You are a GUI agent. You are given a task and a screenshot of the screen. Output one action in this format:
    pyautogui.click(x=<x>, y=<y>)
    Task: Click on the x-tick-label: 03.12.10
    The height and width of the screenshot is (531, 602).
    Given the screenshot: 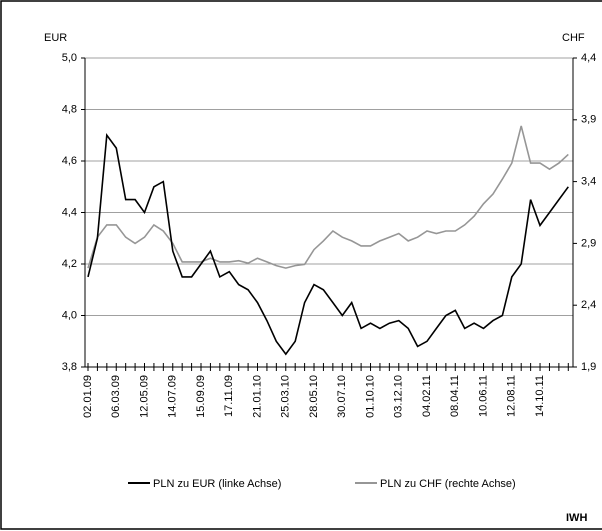 What is the action you would take?
    pyautogui.click(x=399, y=396)
    